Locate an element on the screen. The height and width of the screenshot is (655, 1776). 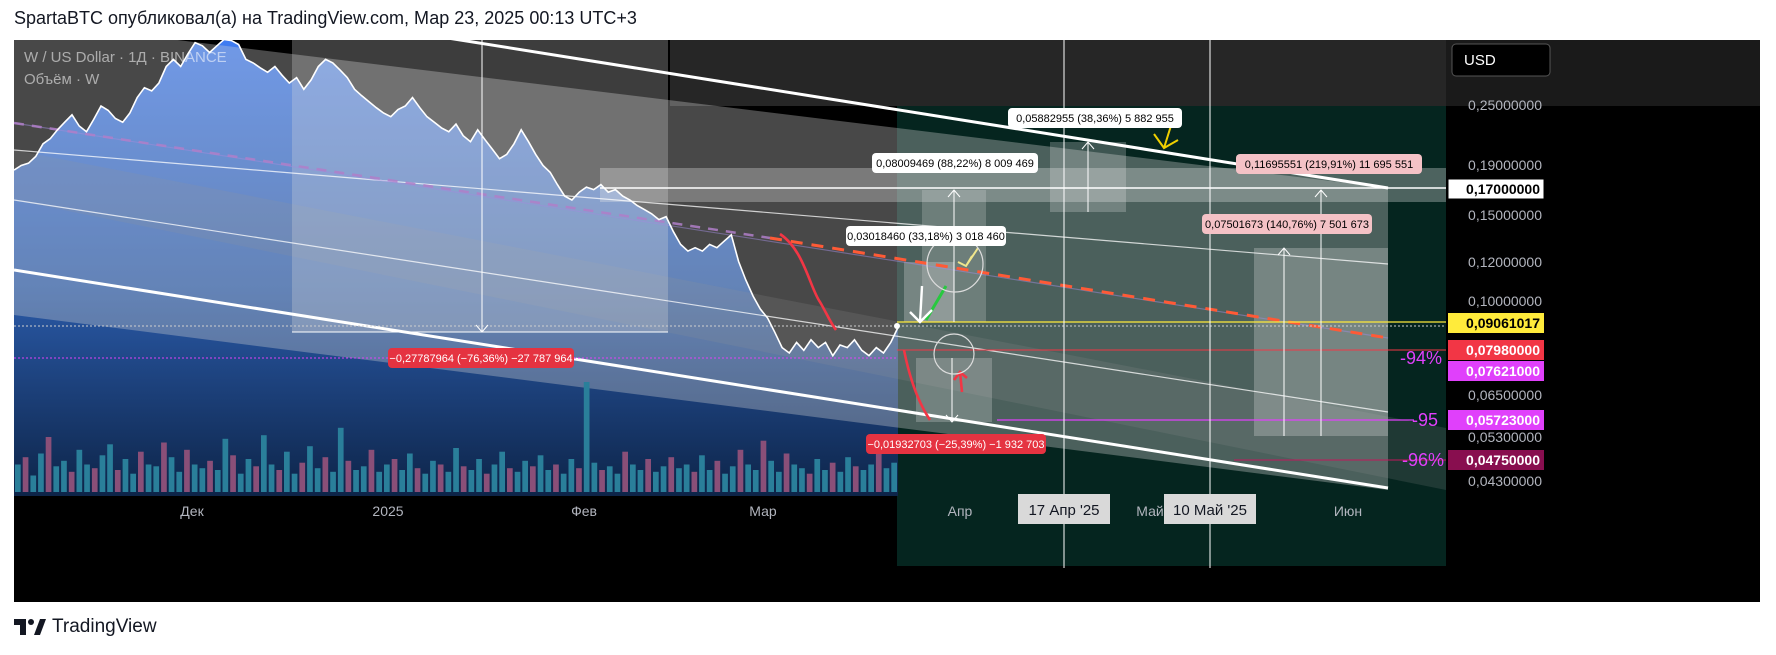
y-tick: 0,05300000 is located at coordinates (1505, 437).